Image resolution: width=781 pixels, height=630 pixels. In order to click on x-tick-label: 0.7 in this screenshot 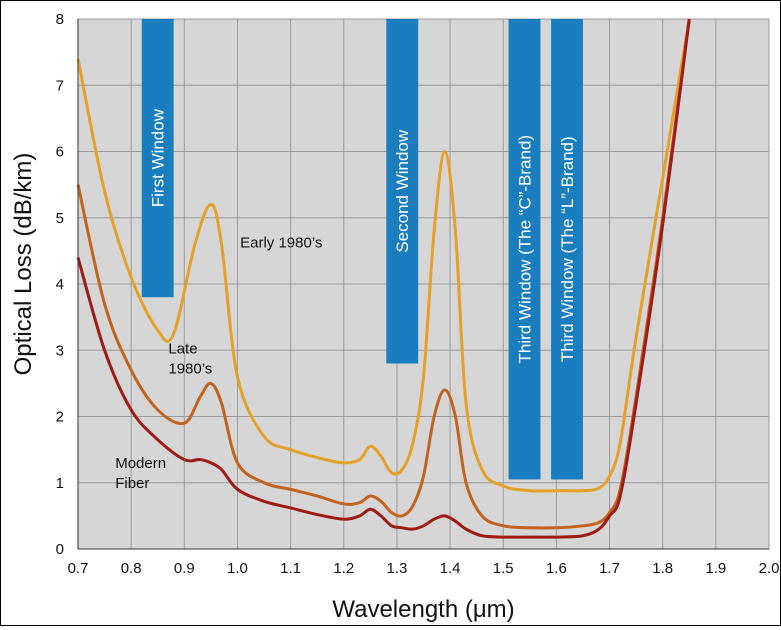, I will do `click(78, 568)`.